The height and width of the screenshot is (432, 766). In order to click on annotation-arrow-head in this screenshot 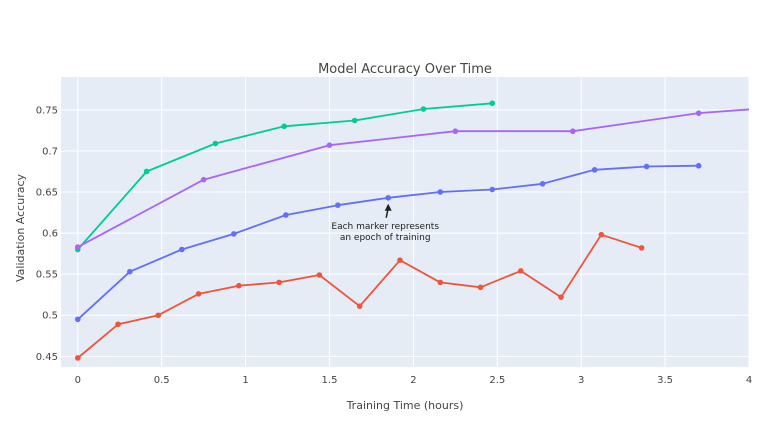, I will do `click(388, 207)`.